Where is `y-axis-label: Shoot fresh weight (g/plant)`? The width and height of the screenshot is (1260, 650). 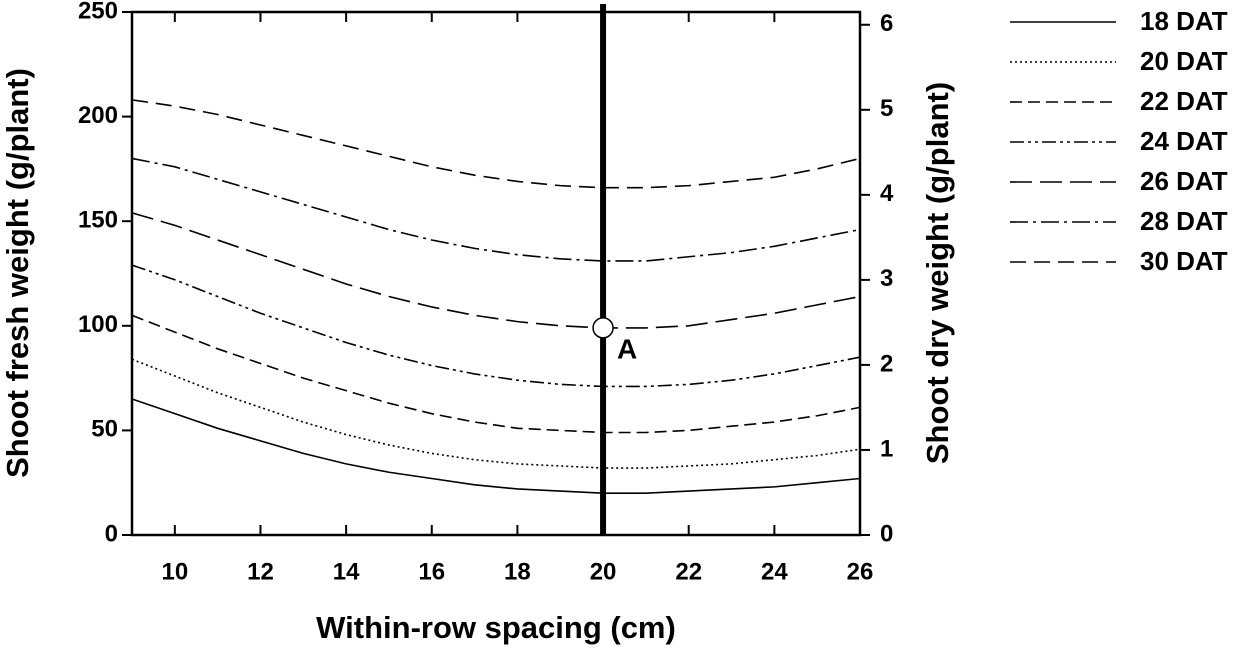 y-axis-label: Shoot fresh weight (g/plant) is located at coordinates (17, 273).